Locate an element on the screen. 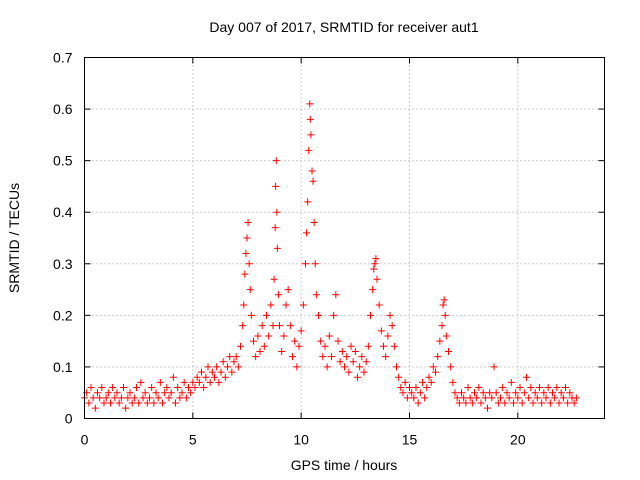 Image resolution: width=640 pixels, height=480 pixels. y-tick-label: 0.5 is located at coordinates (63, 161).